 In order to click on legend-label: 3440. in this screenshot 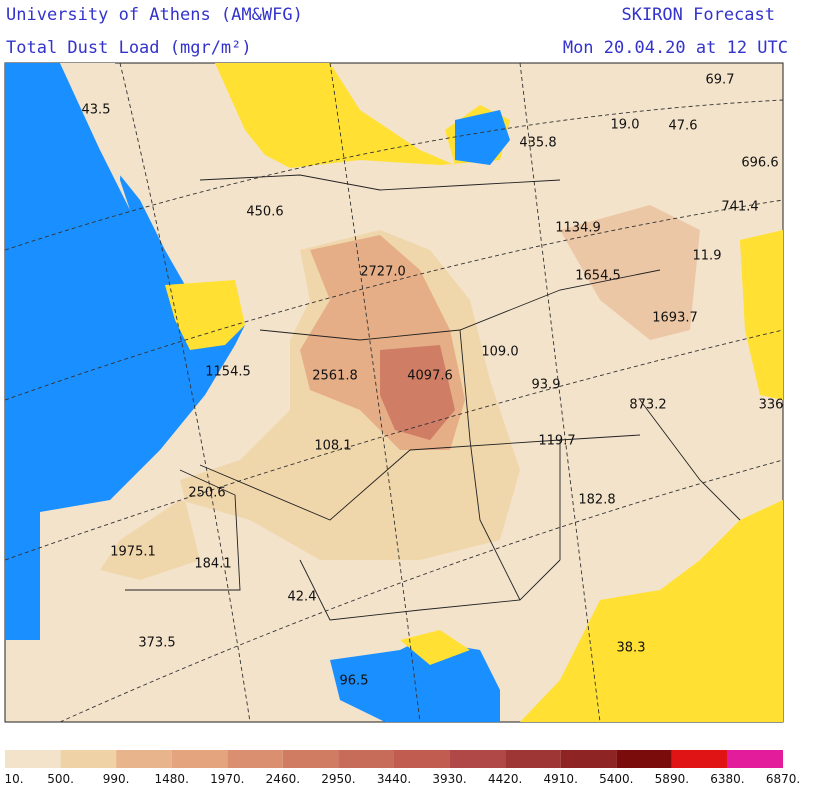, I will do `click(394, 779)`.